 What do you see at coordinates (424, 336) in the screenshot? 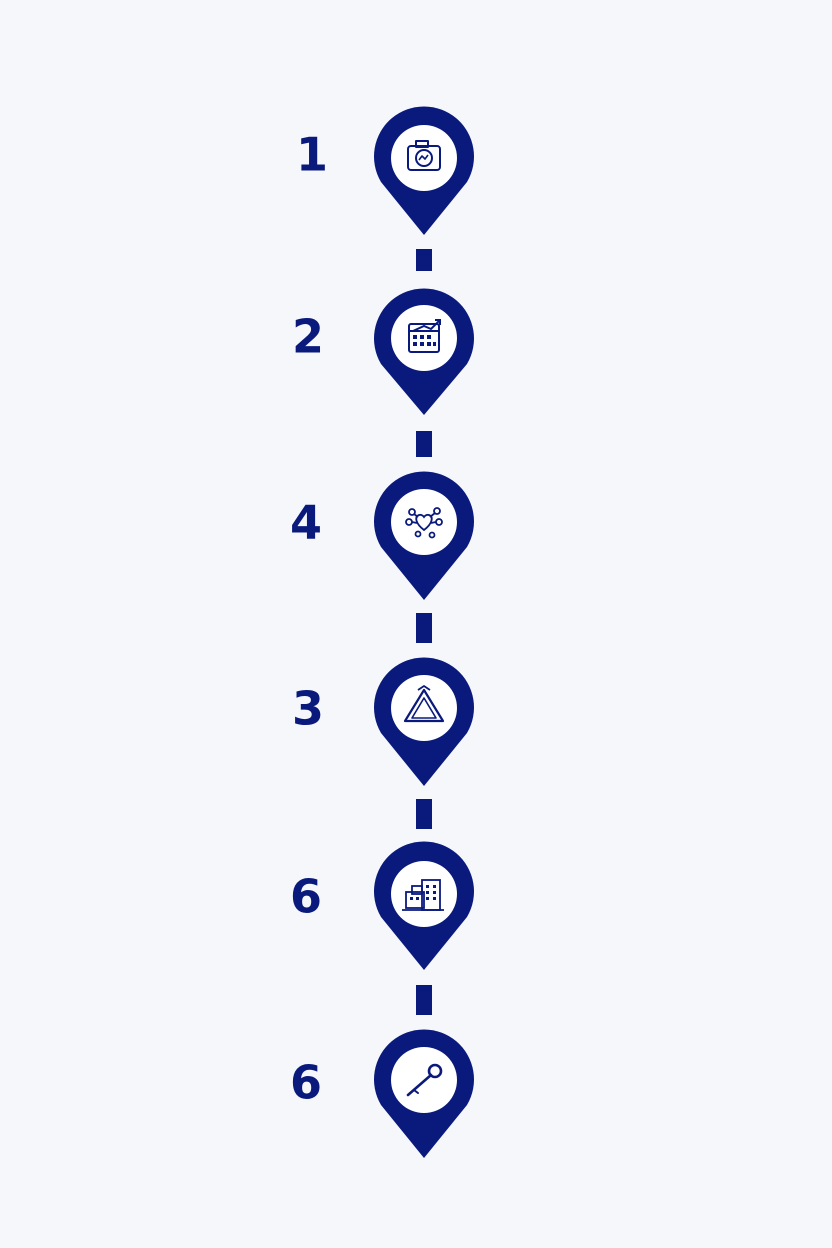
I see `calendar-chart-icon` at bounding box center [424, 336].